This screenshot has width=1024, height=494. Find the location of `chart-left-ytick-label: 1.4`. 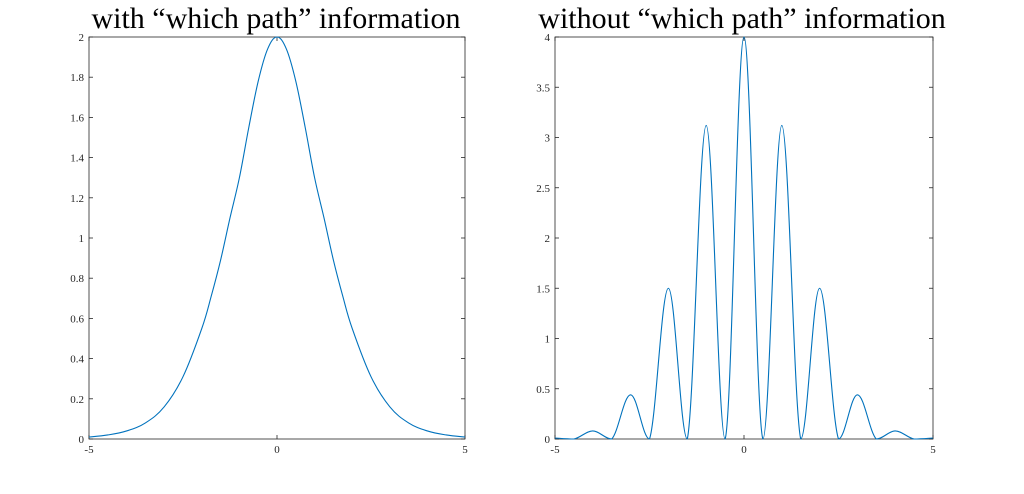

chart-left-ytick-label: 1.4 is located at coordinates (77, 159).